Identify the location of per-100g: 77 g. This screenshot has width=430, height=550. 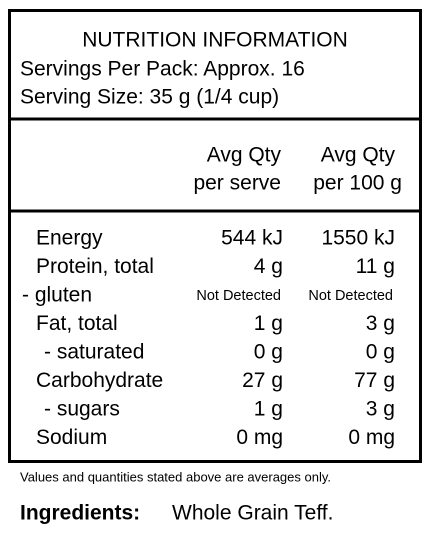
(374, 380).